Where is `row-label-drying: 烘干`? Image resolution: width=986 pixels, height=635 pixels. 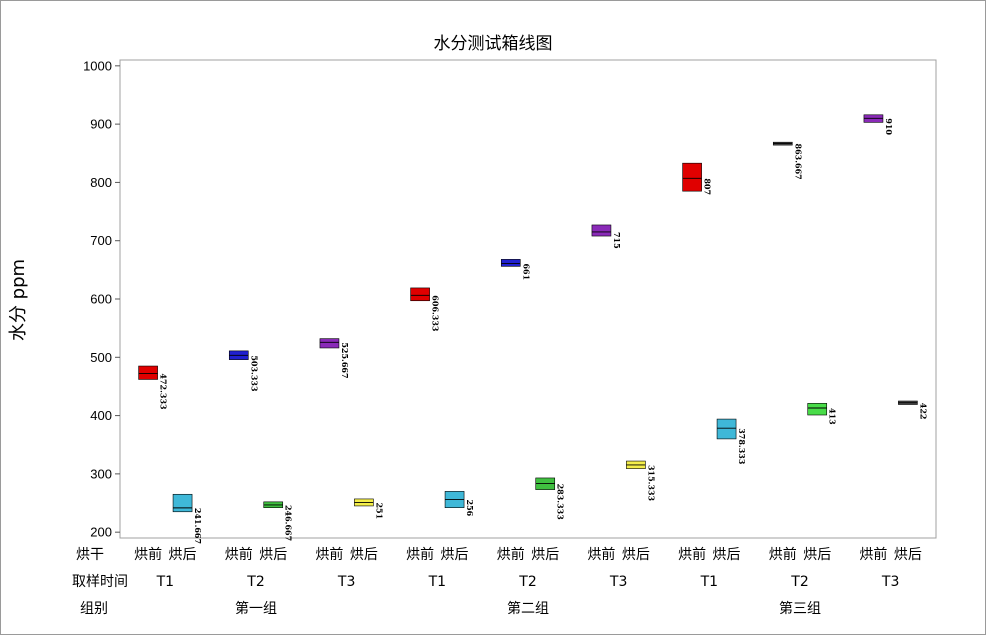
row-label-drying: 烘干 is located at coordinates (90, 555).